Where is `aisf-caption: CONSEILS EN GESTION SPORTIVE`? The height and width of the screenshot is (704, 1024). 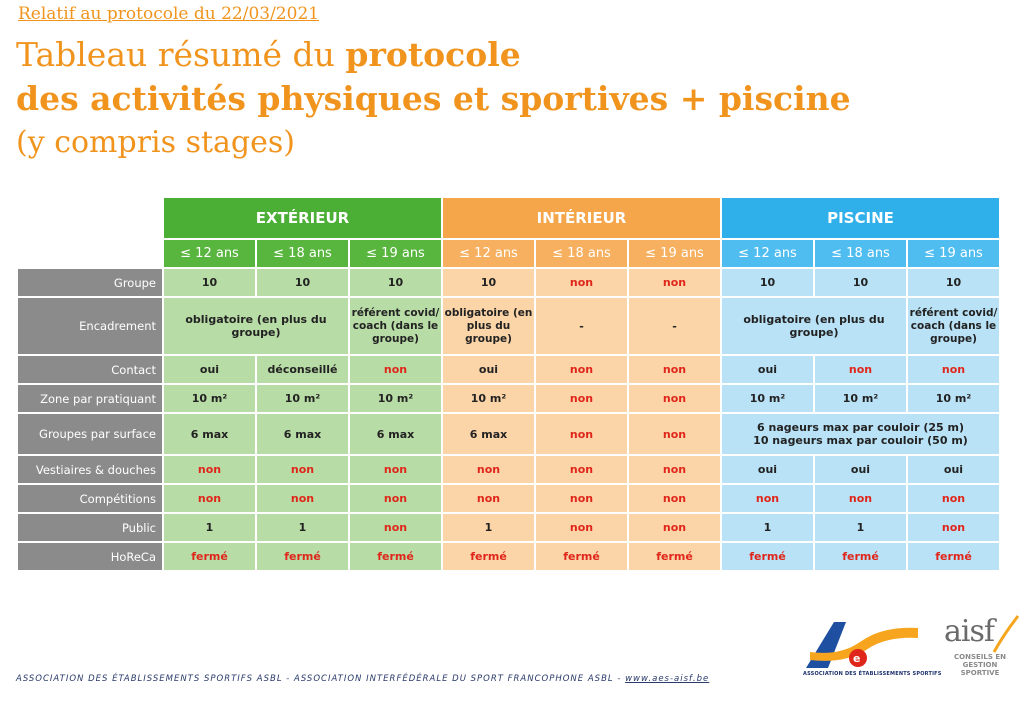
aisf-caption: CONSEILS EN GESTION SPORTIVE is located at coordinates (980, 665).